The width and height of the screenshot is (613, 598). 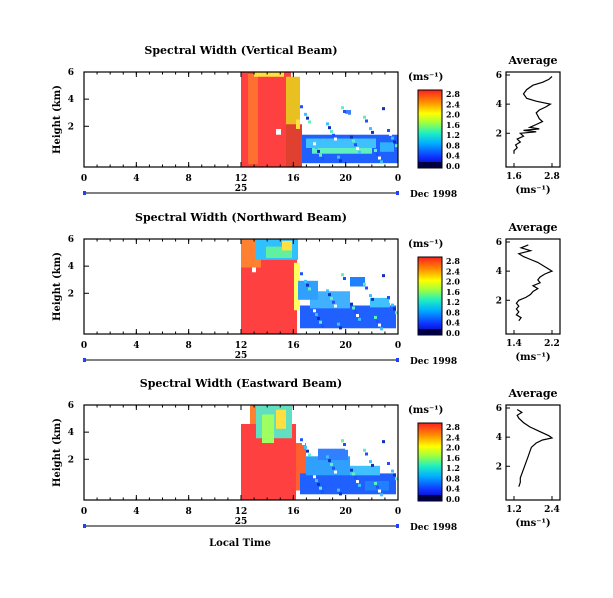 I want to click on date-bar-end, so click(x=397, y=526).